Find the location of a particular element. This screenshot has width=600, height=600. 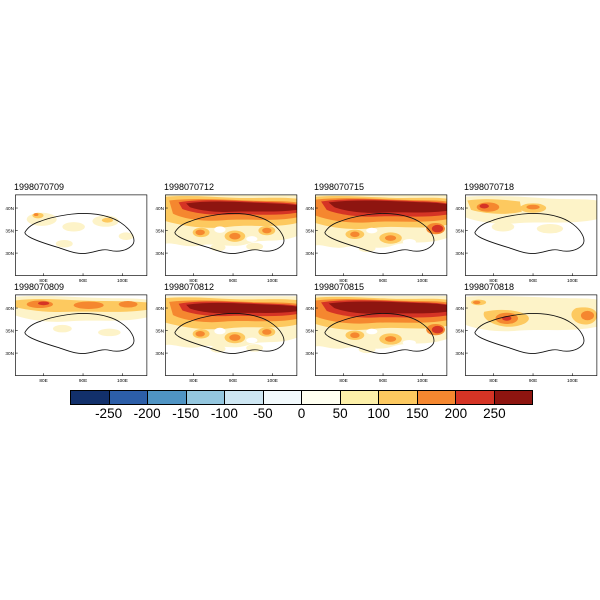

colorbar-tick-label: 250 is located at coordinates (494, 413).